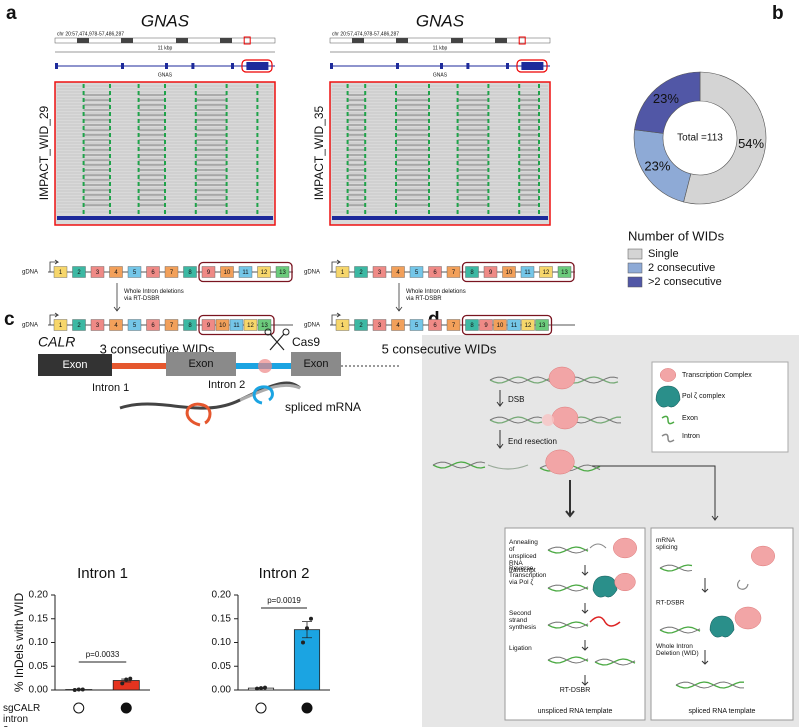 The height and width of the screenshot is (727, 799). Describe the element at coordinates (307, 708) in the screenshot. I see `group-symbol` at that location.